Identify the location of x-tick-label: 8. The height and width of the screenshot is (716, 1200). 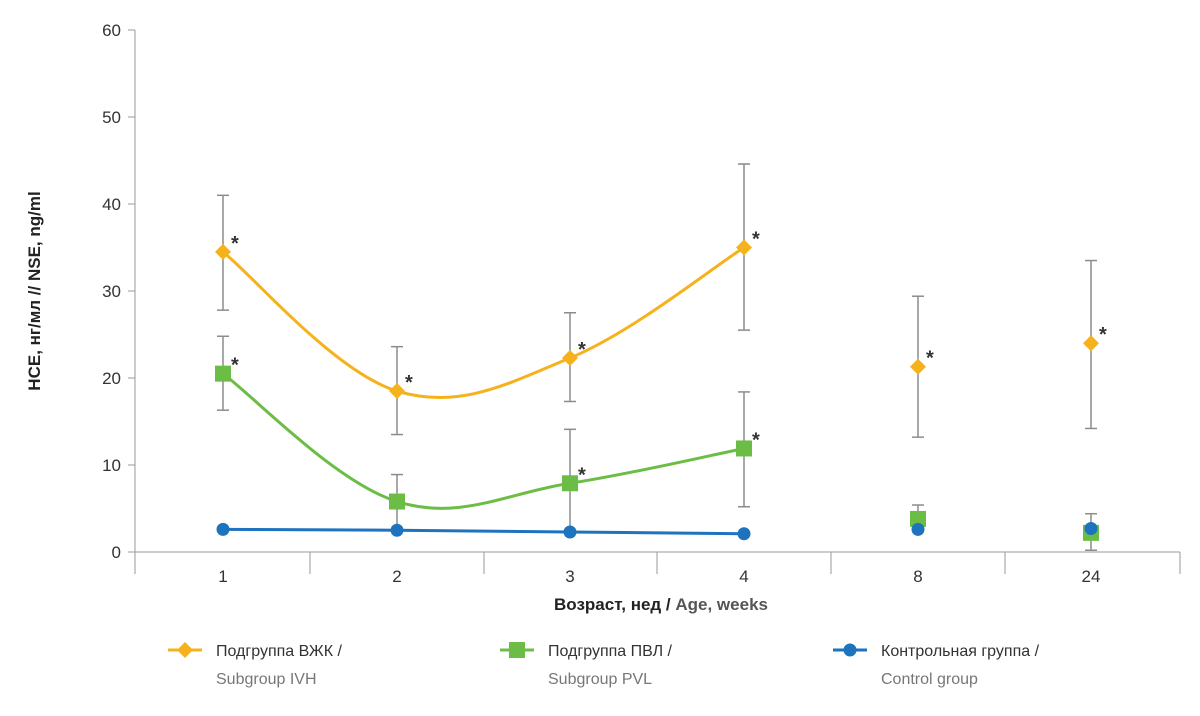
(917, 576).